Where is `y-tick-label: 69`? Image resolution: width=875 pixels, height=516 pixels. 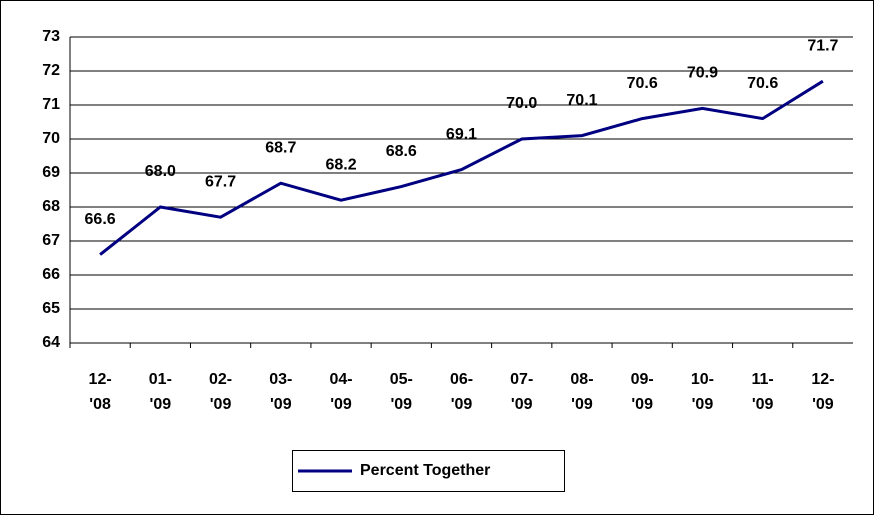
y-tick-label: 69 is located at coordinates (51, 172).